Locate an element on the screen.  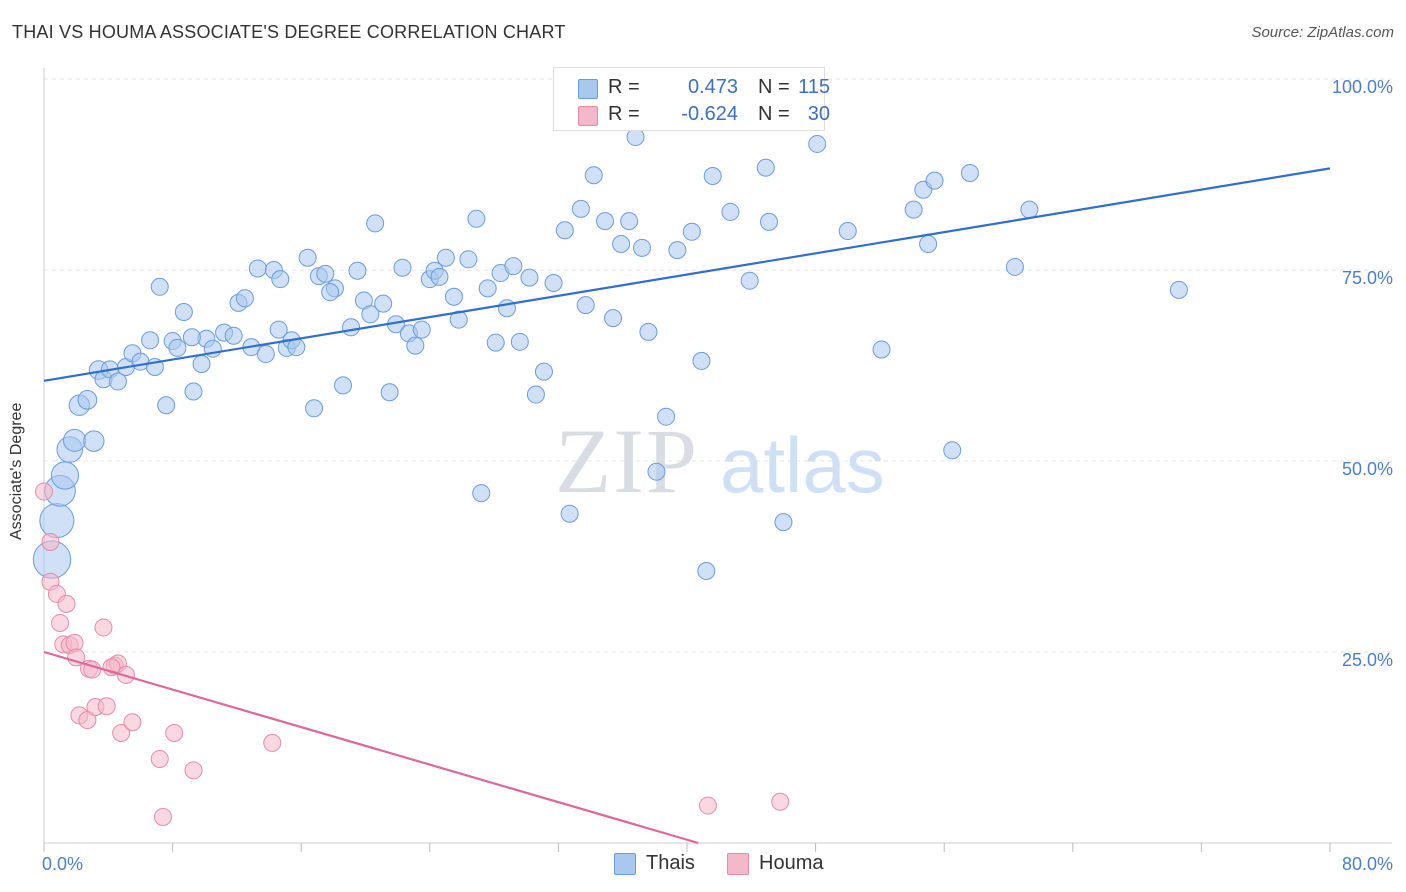
legend-swatch-houma is located at coordinates (588, 116).